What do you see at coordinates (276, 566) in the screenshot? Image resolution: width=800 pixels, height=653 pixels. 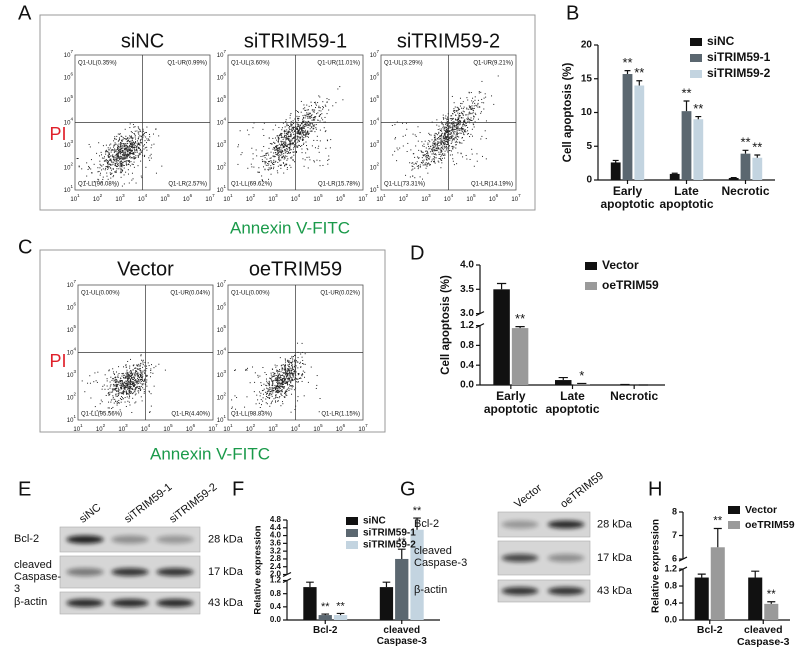 I see `y-tick-label: 2.4` at bounding box center [276, 566].